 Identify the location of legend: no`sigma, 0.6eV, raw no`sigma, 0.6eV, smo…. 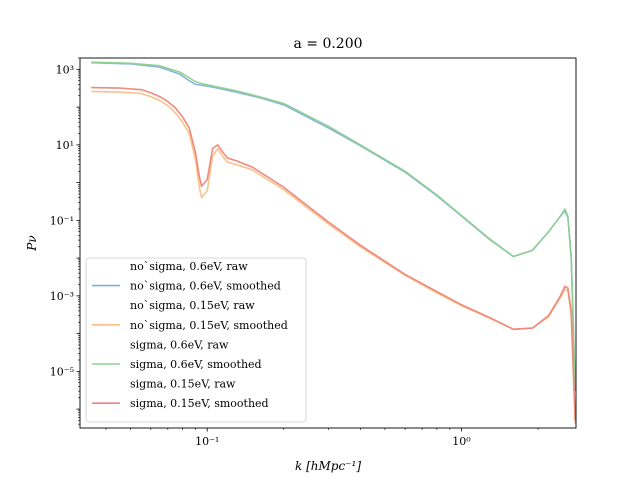
(196, 340).